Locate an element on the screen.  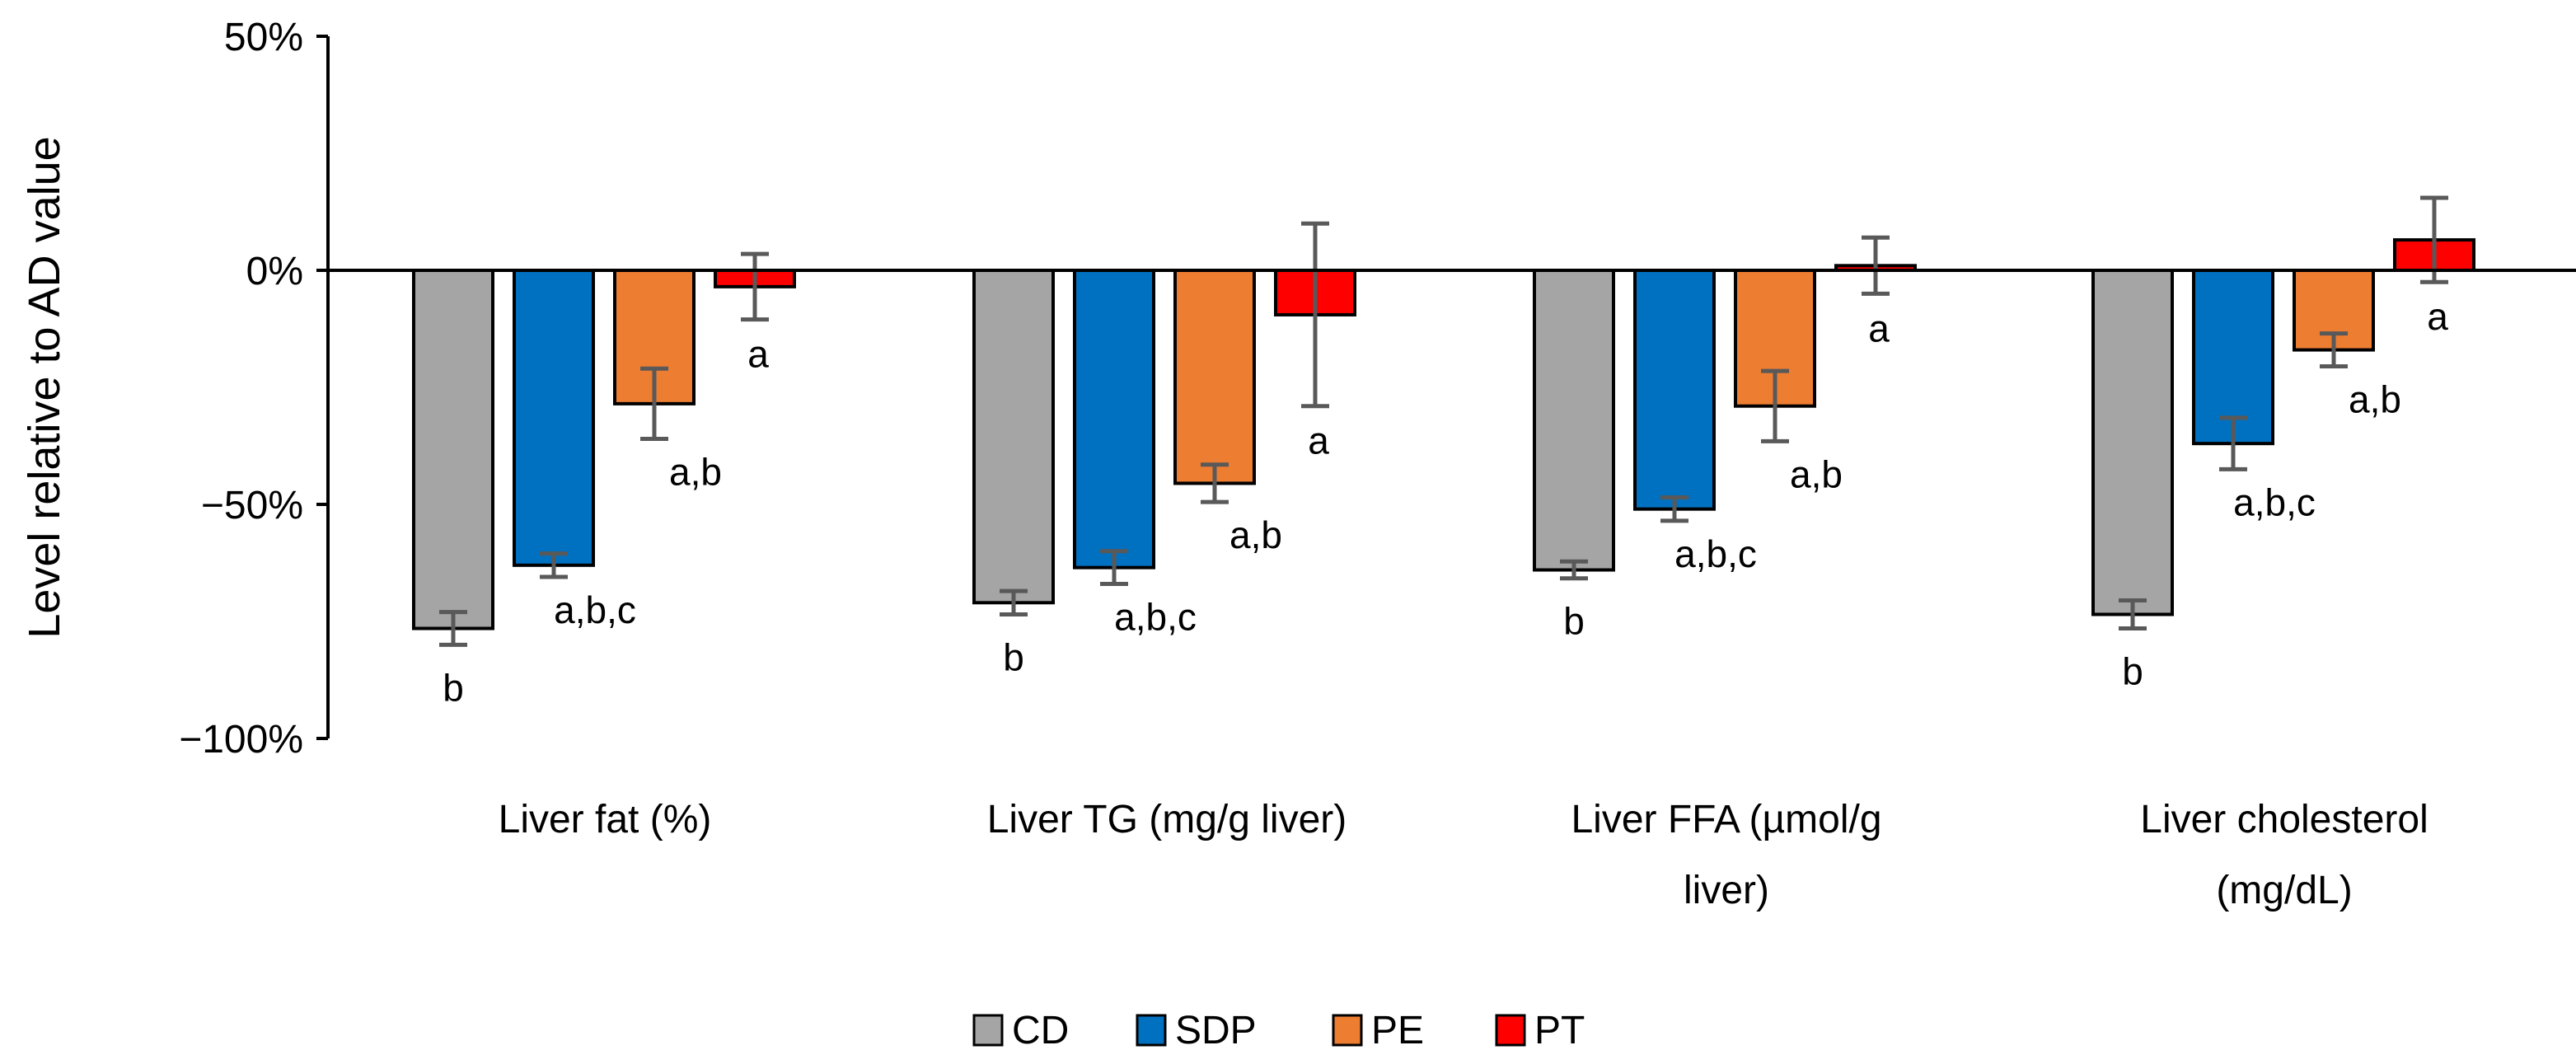
legend: CD SDP PE PT is located at coordinates (1278, 1030).